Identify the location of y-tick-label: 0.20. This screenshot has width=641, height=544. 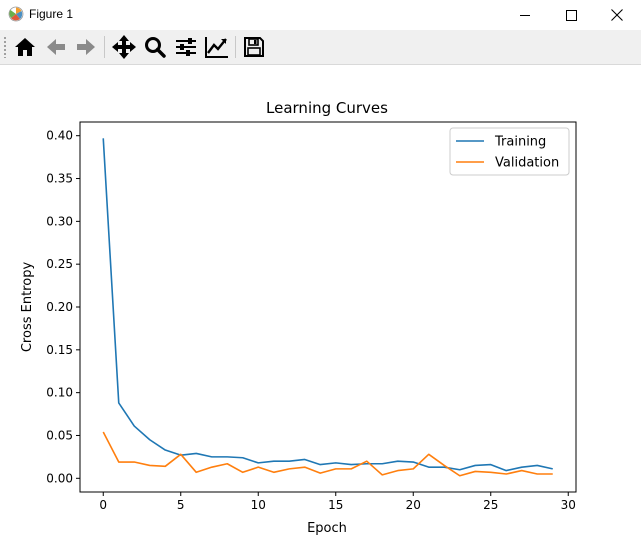
(59, 307).